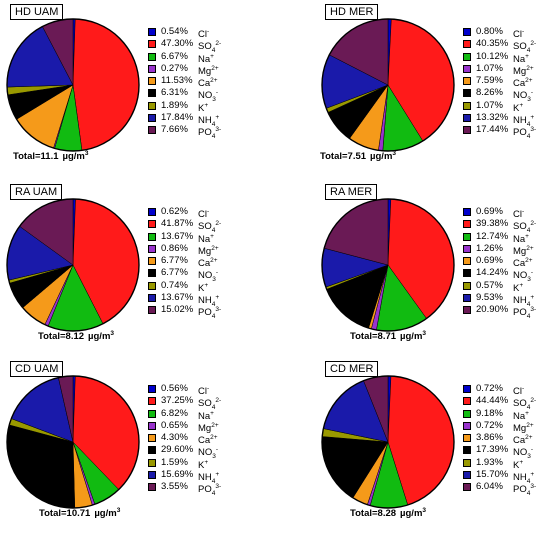 The height and width of the screenshot is (538, 550). I want to click on legend-percent: 6.31%, so click(174, 93).